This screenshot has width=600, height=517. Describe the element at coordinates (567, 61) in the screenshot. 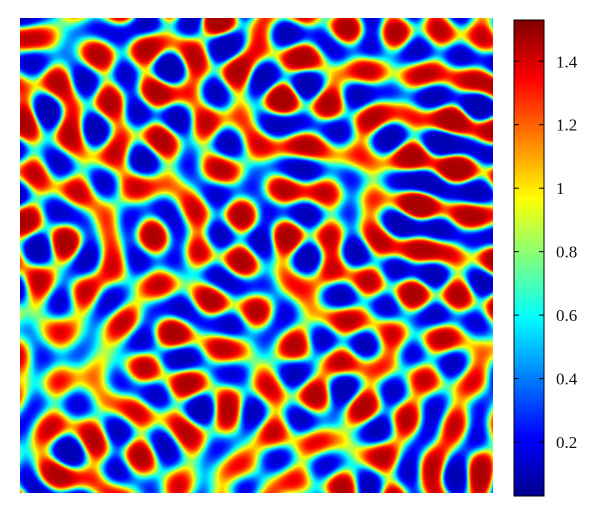

I see `colorbar-tick-label: 1.4` at that location.